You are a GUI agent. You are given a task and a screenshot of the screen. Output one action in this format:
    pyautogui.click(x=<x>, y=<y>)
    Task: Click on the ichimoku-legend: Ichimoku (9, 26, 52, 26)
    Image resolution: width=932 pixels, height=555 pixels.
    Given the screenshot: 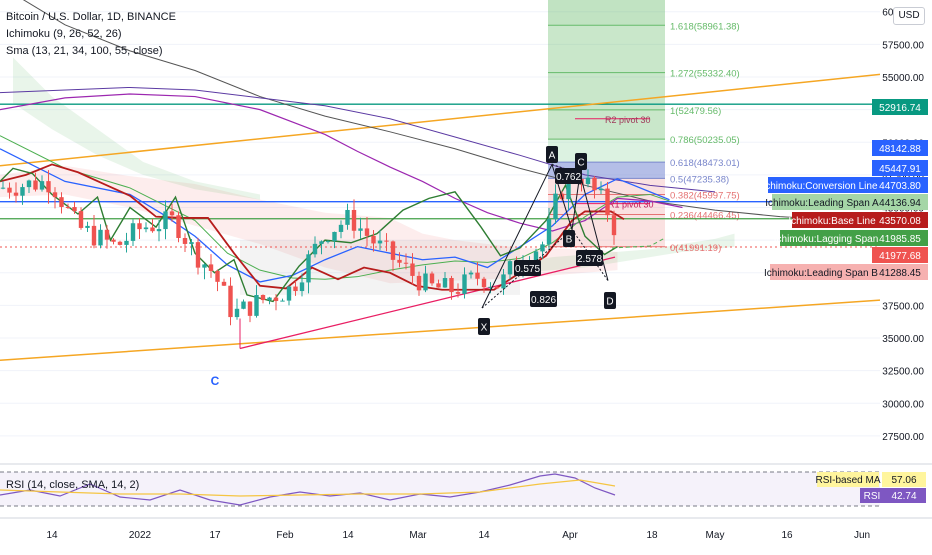 What is the action you would take?
    pyautogui.click(x=64, y=34)
    